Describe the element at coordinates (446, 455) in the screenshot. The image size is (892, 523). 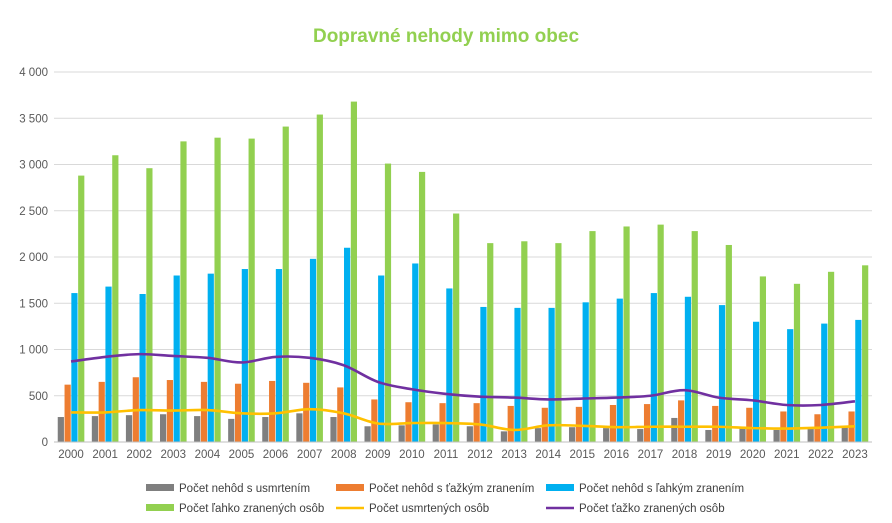
I see `x-tick-label: 2011` at that location.